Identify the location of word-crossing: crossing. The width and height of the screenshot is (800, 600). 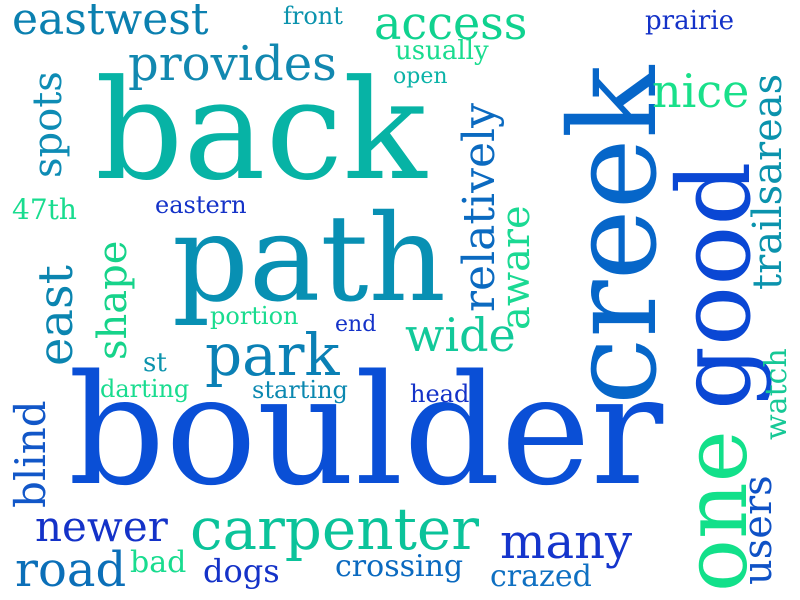
(399, 566).